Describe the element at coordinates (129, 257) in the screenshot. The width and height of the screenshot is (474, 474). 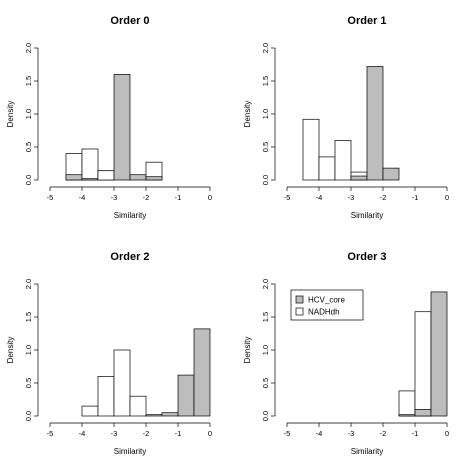
I see `panel-title: Order 2` at that location.